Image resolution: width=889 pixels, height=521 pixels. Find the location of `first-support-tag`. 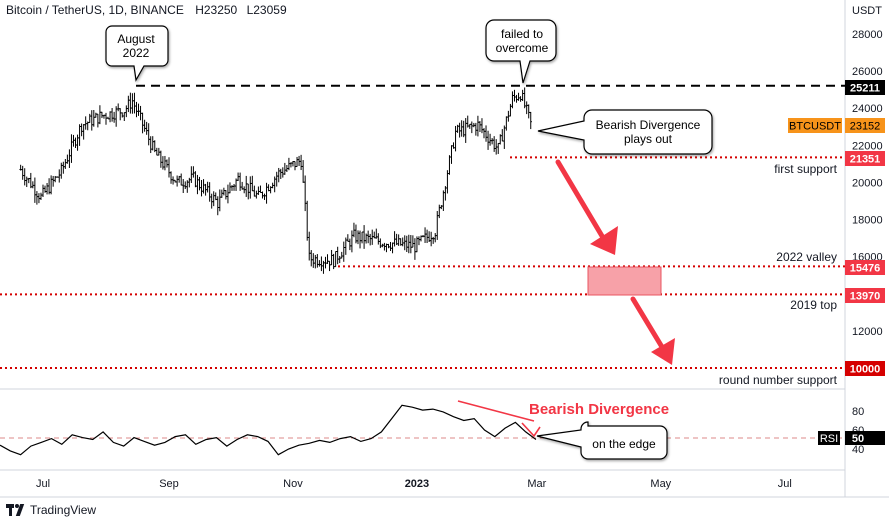

first-support-tag is located at coordinates (865, 158).